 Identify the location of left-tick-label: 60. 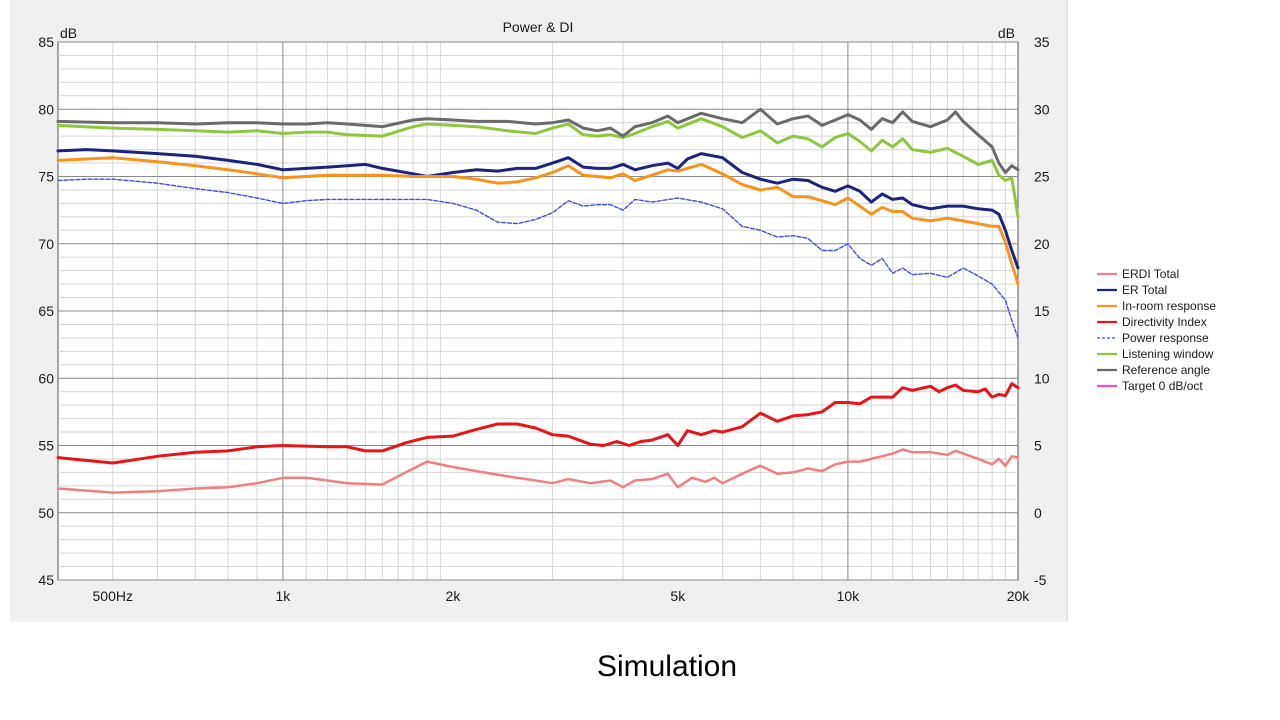
(46, 378).